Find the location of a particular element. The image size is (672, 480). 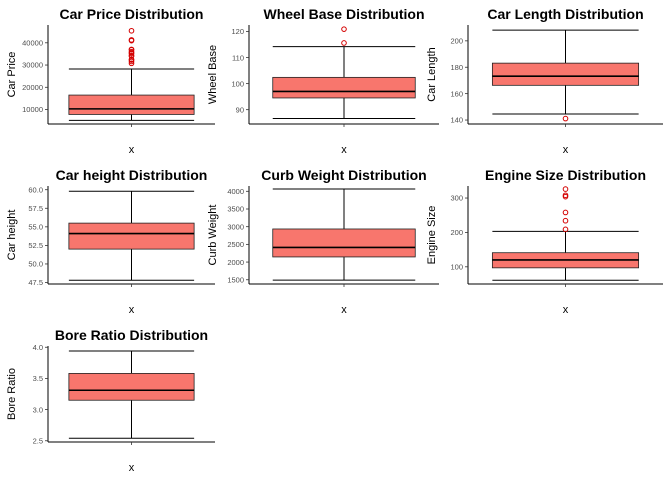

y-axis-label: Bore Ratio is located at coordinates (12, 394).